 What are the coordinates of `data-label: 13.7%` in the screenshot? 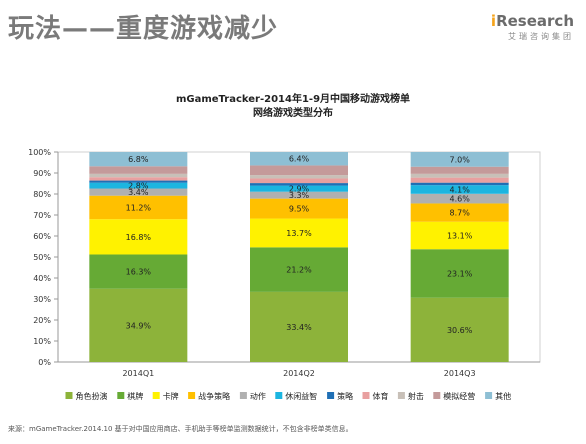 It's located at (299, 233).